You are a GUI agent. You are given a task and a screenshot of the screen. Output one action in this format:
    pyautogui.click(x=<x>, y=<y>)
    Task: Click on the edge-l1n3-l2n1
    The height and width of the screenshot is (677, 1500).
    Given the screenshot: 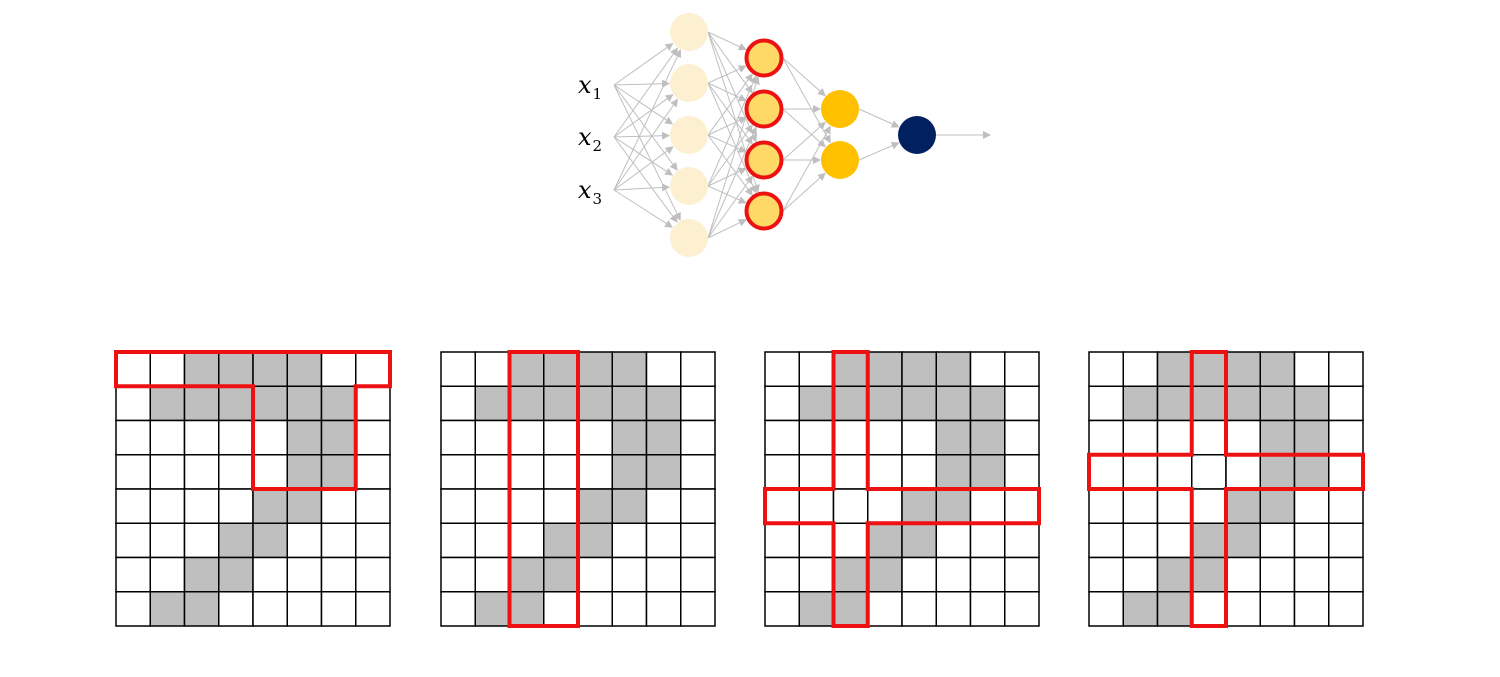 What is the action you would take?
    pyautogui.click(x=730, y=104)
    